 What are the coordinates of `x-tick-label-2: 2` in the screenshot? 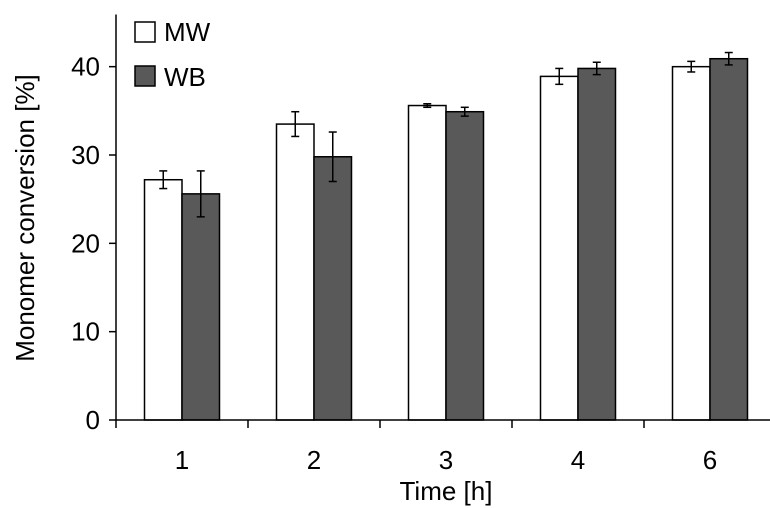 It's located at (314, 460).